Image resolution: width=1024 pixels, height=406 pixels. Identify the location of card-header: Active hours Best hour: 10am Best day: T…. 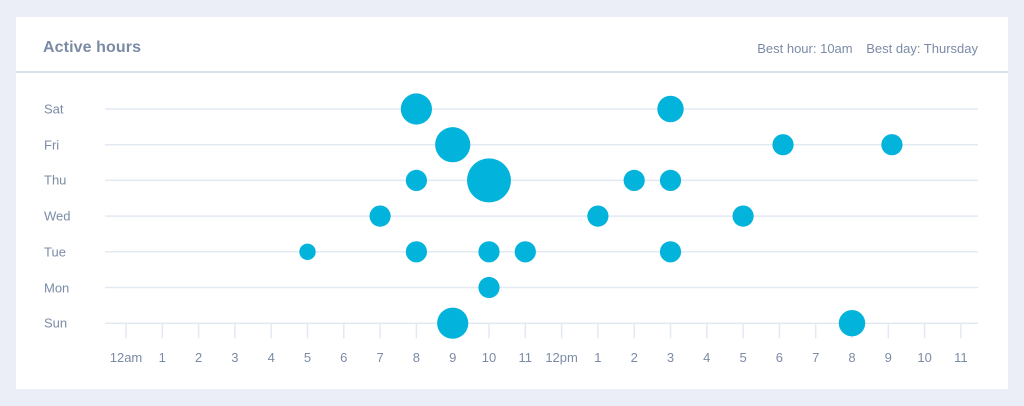
(512, 45).